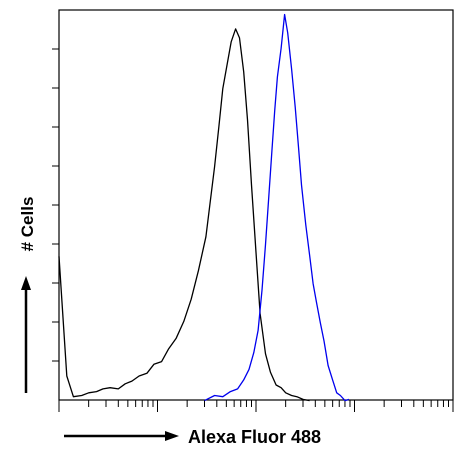 The image size is (459, 457). I want to click on y-axis-ticks, so click(55, 205).